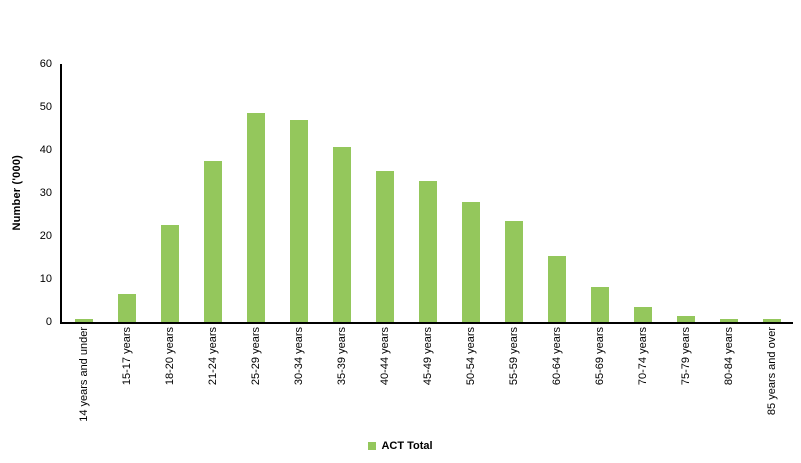 The height and width of the screenshot is (463, 801). I want to click on x-tick-slot: 75-79 years, so click(685, 378).